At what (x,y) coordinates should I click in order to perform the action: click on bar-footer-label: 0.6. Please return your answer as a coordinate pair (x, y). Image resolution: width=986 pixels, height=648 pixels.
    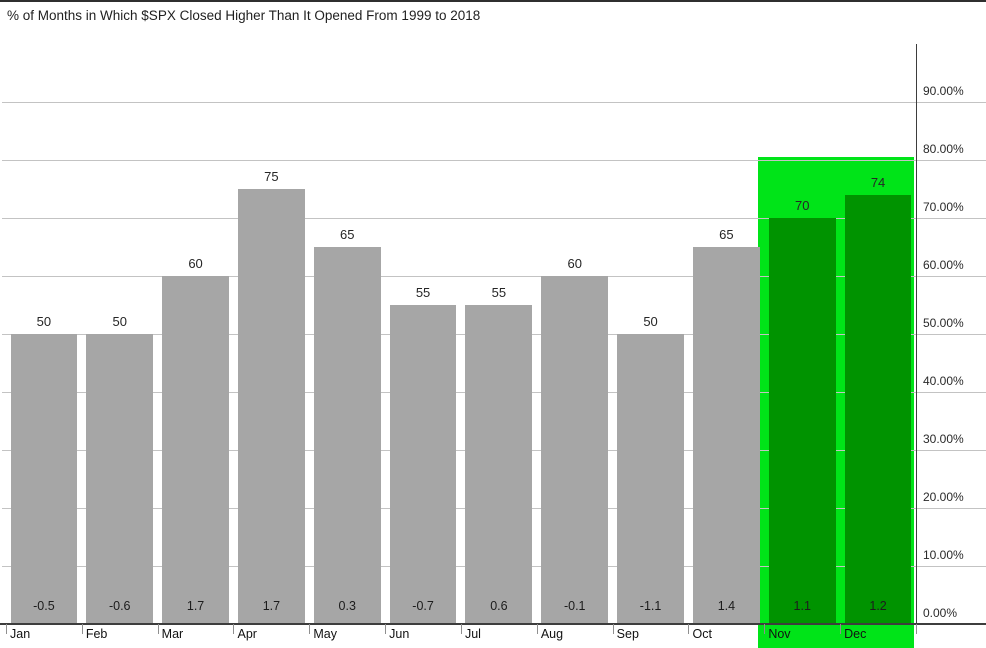
    Looking at the image, I should click on (499, 606).